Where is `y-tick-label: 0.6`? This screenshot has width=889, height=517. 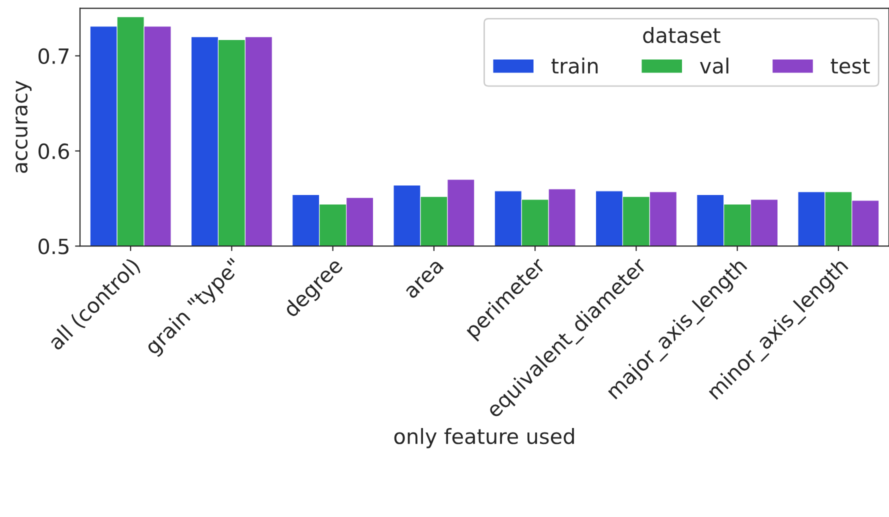
y-tick-label: 0.6 is located at coordinates (53, 151).